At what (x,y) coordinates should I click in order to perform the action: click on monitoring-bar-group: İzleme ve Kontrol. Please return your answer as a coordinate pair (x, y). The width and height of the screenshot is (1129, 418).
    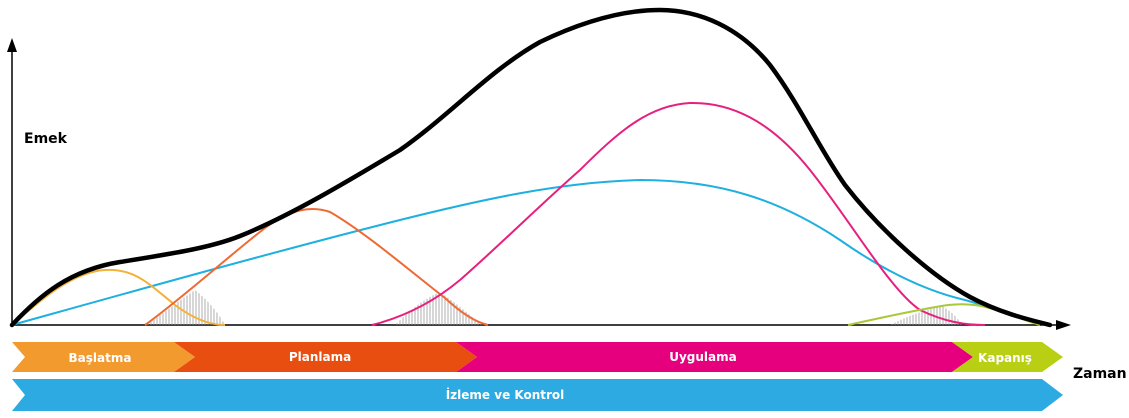
    Looking at the image, I should click on (537, 395).